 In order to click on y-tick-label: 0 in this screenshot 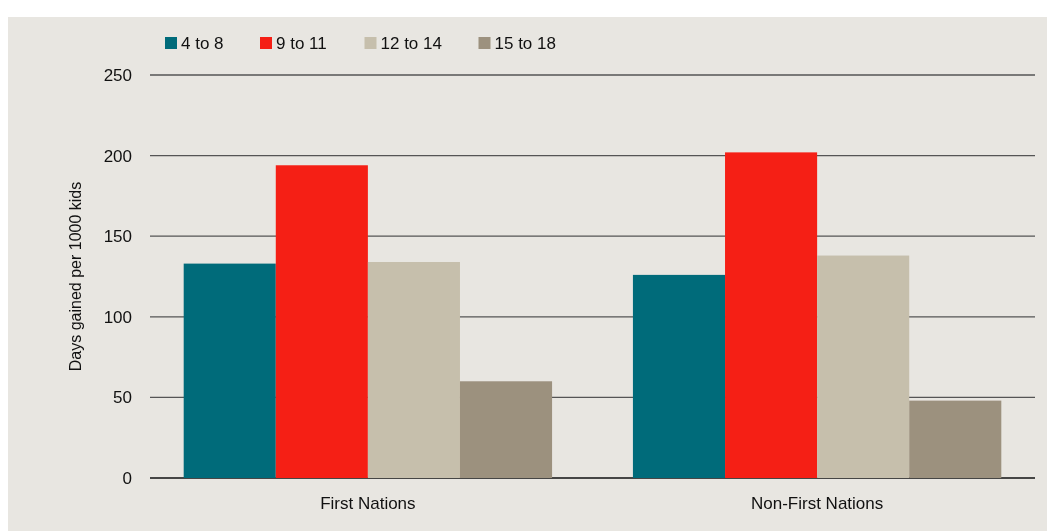, I will do `click(127, 478)`.